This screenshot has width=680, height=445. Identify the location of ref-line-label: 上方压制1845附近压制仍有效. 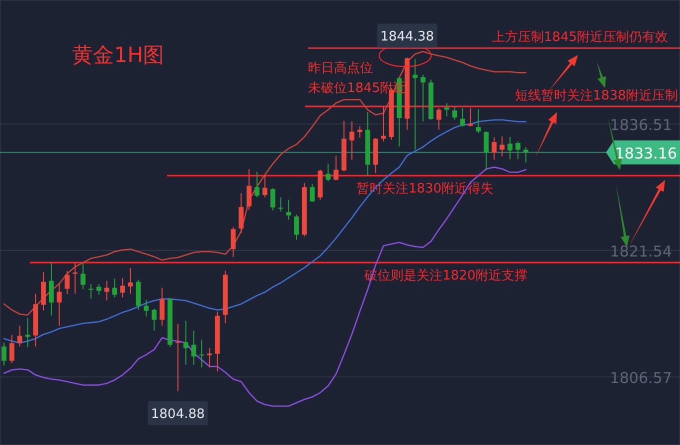
(580, 37).